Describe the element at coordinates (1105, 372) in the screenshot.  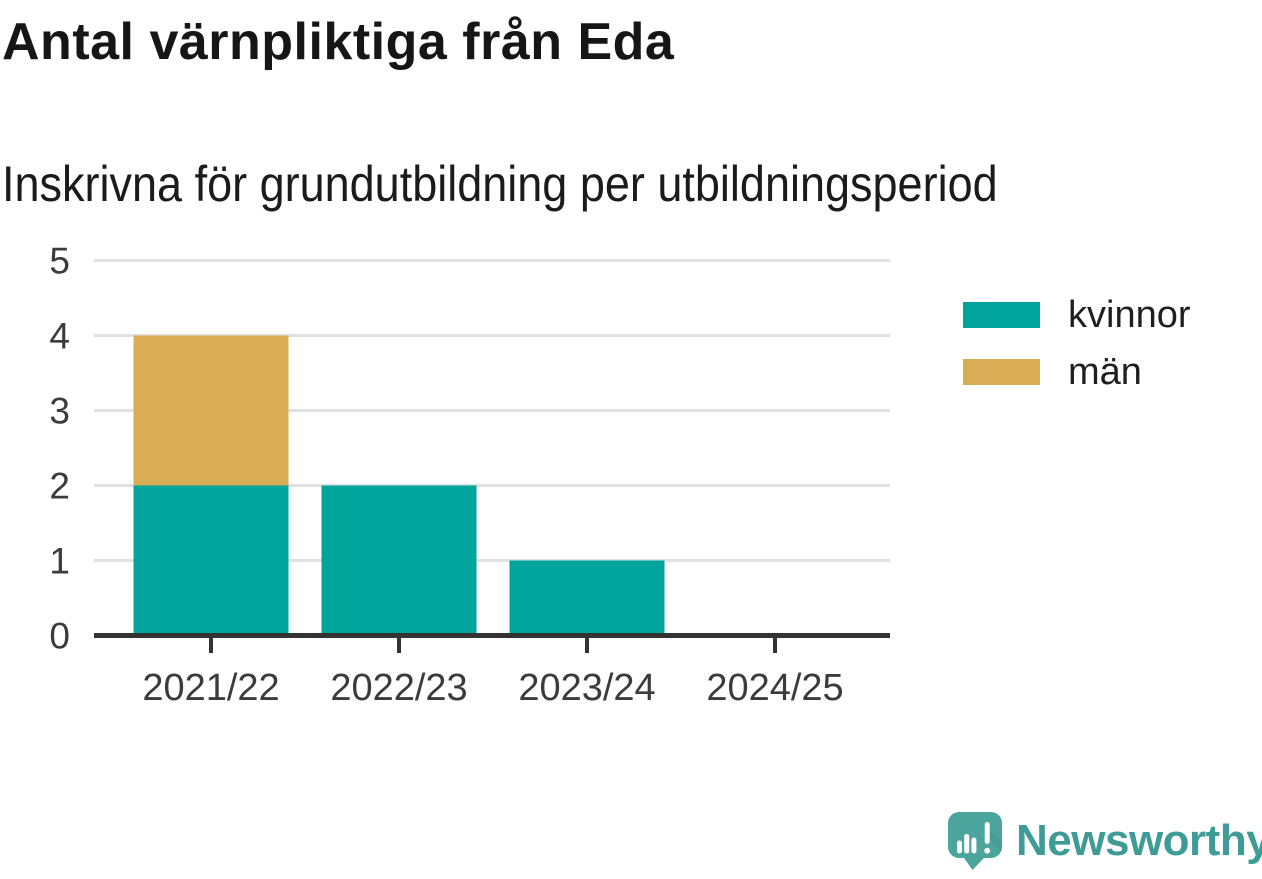
I see `legend-label-man: män` at that location.